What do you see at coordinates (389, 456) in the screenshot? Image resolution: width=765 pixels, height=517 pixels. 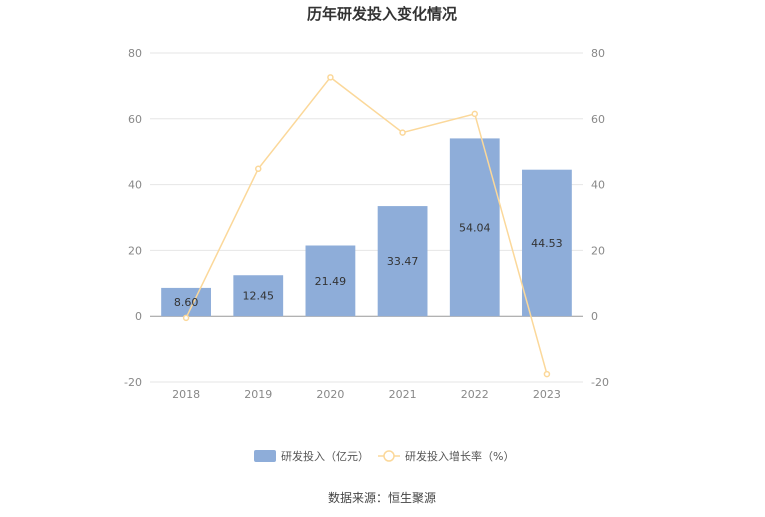 I see `legend-line-marker` at bounding box center [389, 456].